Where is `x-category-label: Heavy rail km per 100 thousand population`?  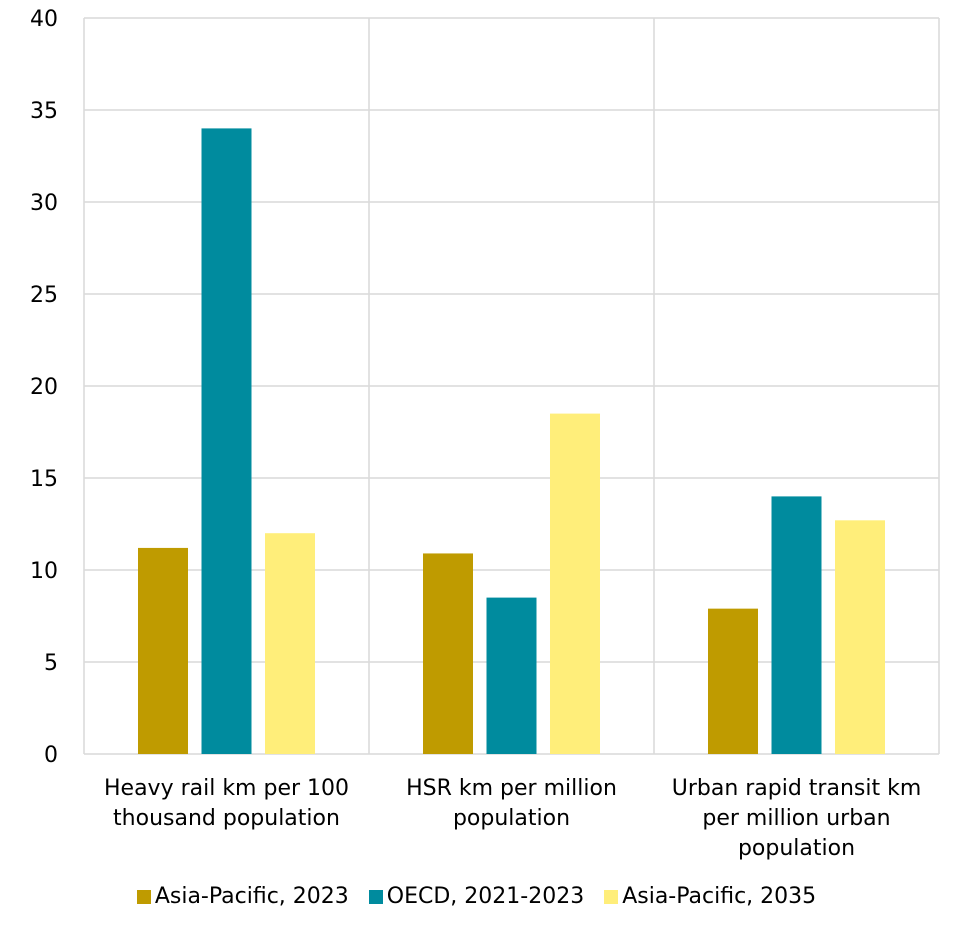
x-category-label: Heavy rail km per 100 thousand population is located at coordinates (227, 804).